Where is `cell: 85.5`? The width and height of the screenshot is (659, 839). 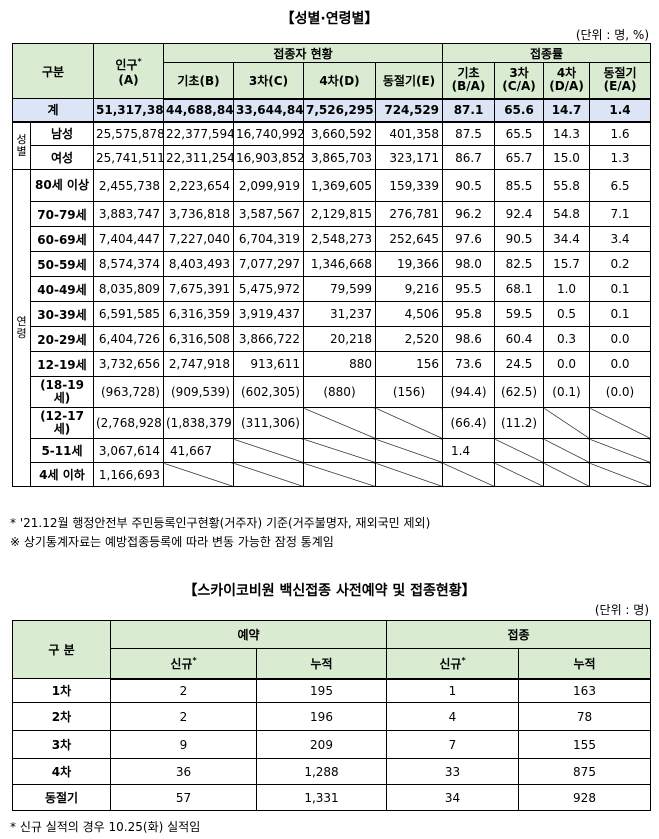
cell: 85.5 is located at coordinates (519, 185).